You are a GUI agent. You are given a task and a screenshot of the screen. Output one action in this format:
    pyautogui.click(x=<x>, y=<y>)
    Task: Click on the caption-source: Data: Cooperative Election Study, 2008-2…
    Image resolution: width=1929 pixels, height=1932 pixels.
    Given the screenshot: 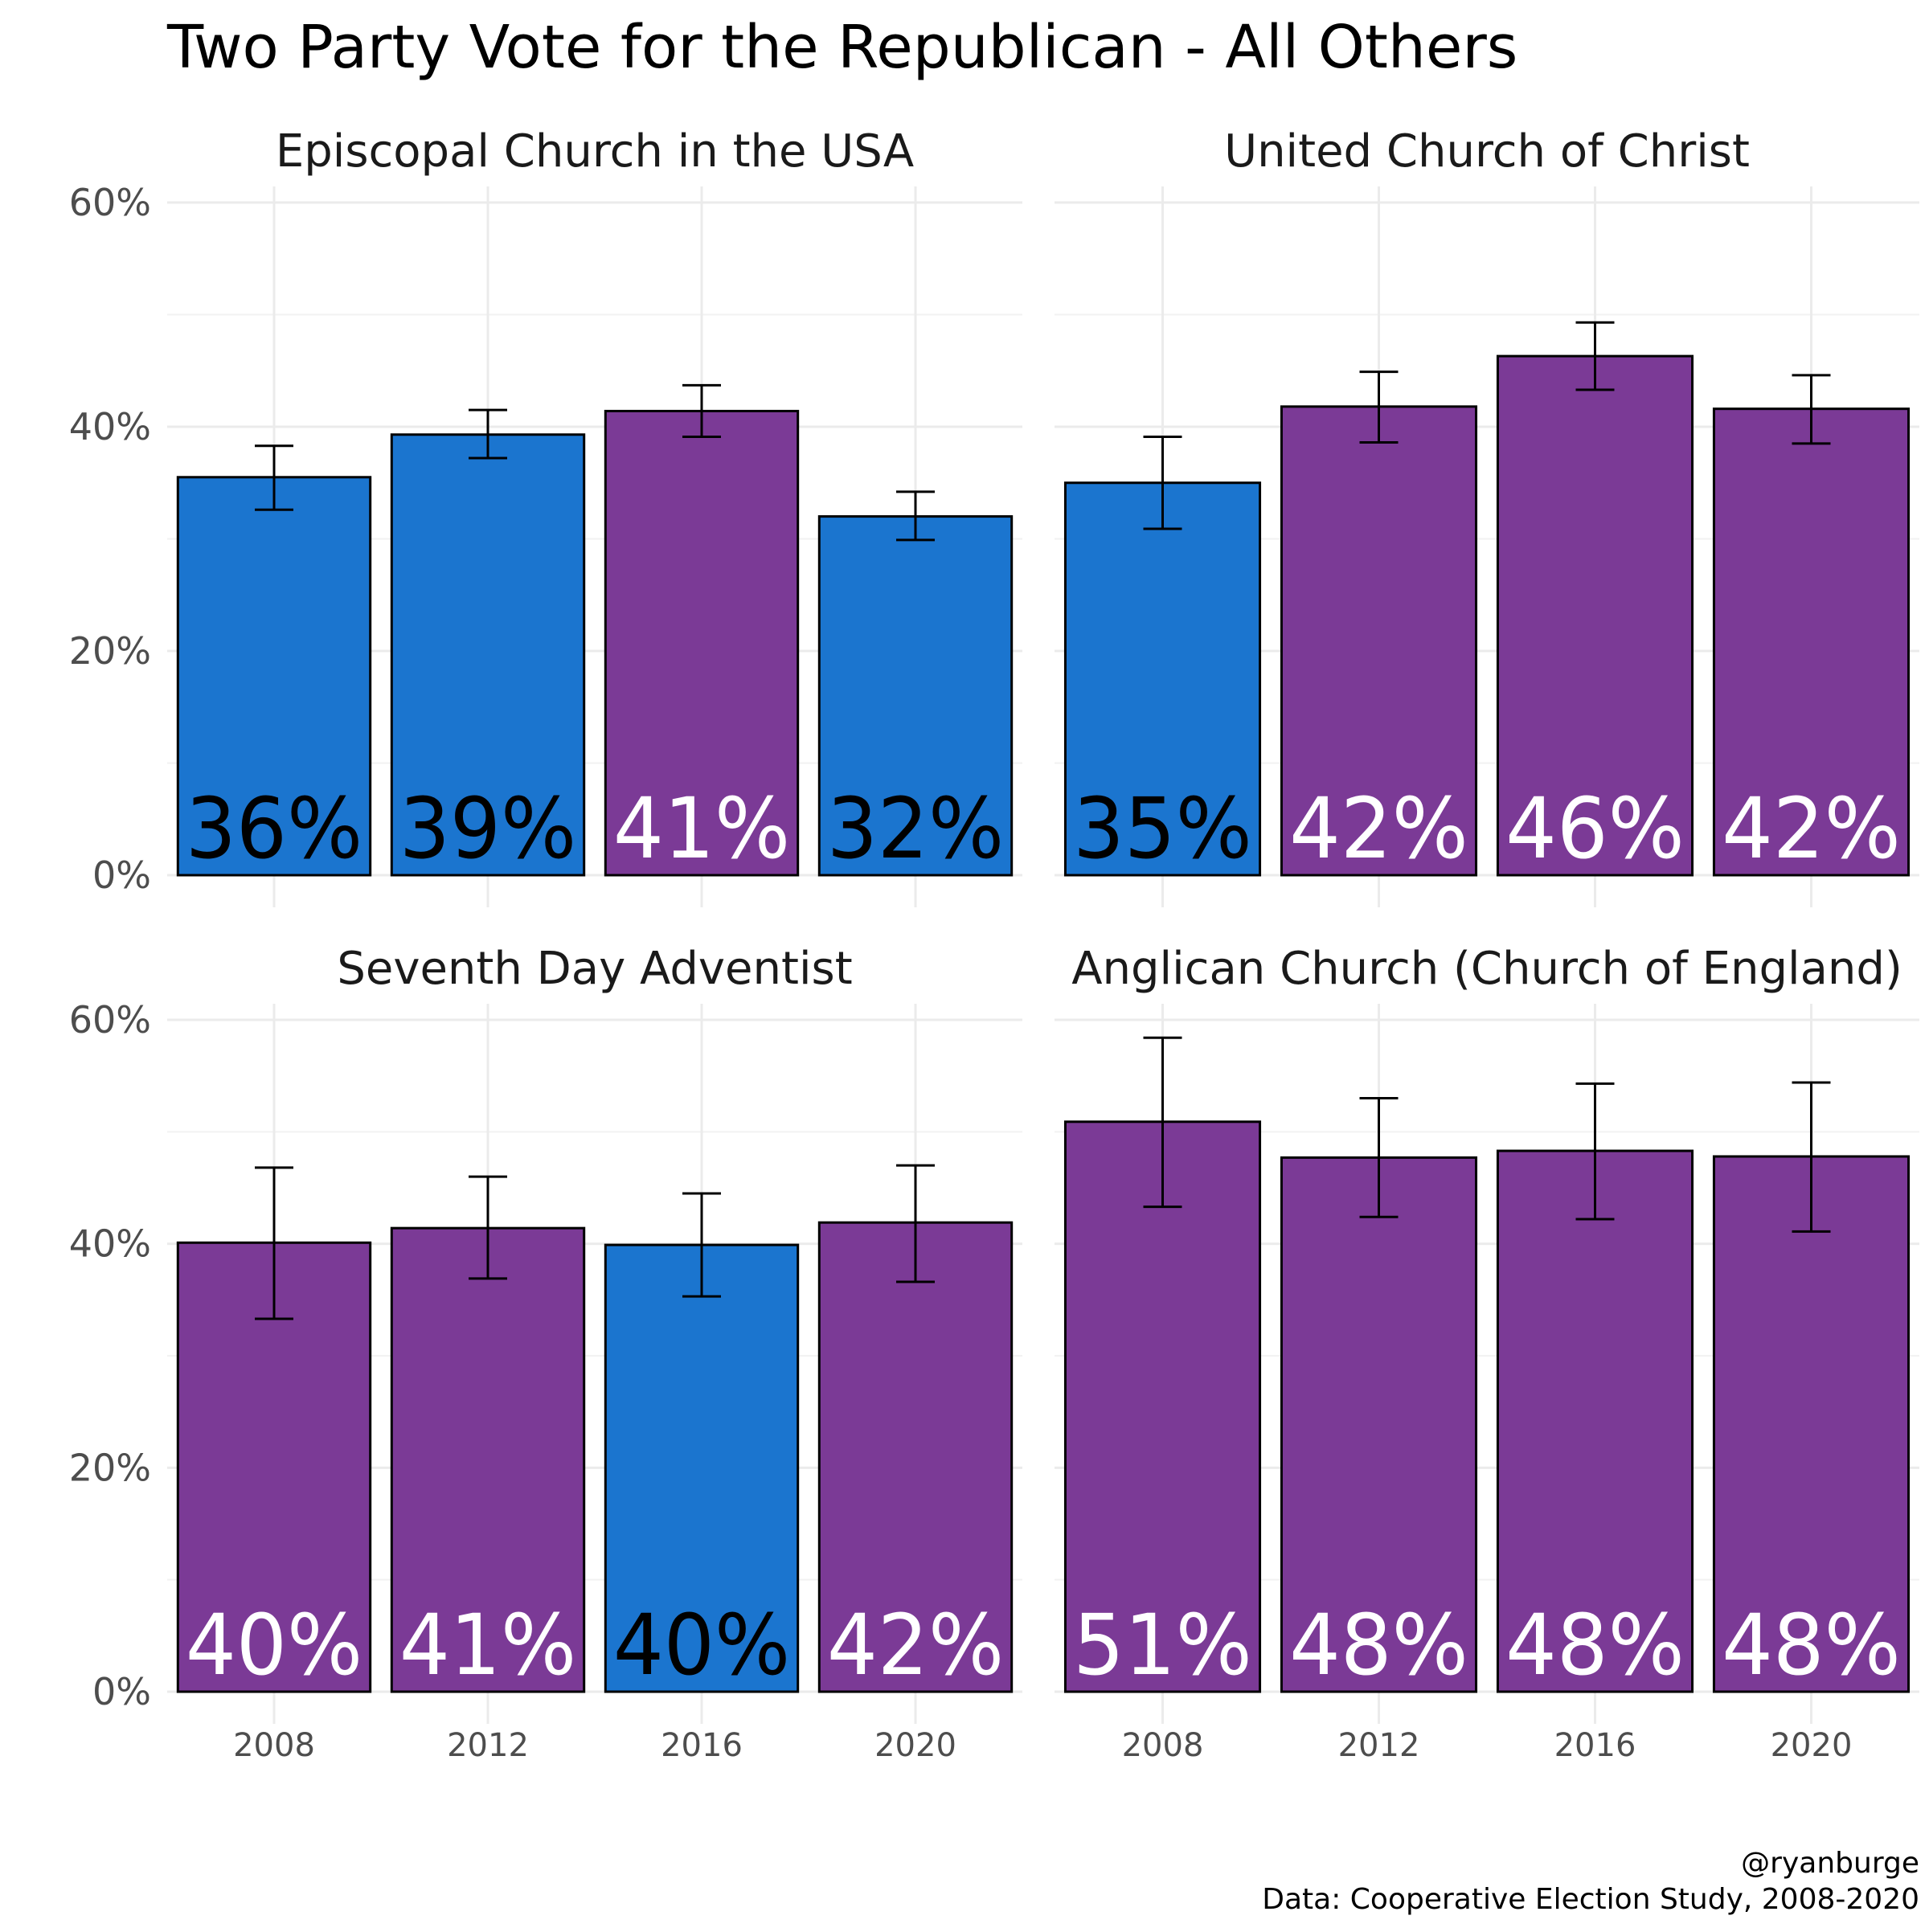 What is the action you would take?
    pyautogui.click(x=1590, y=1899)
    